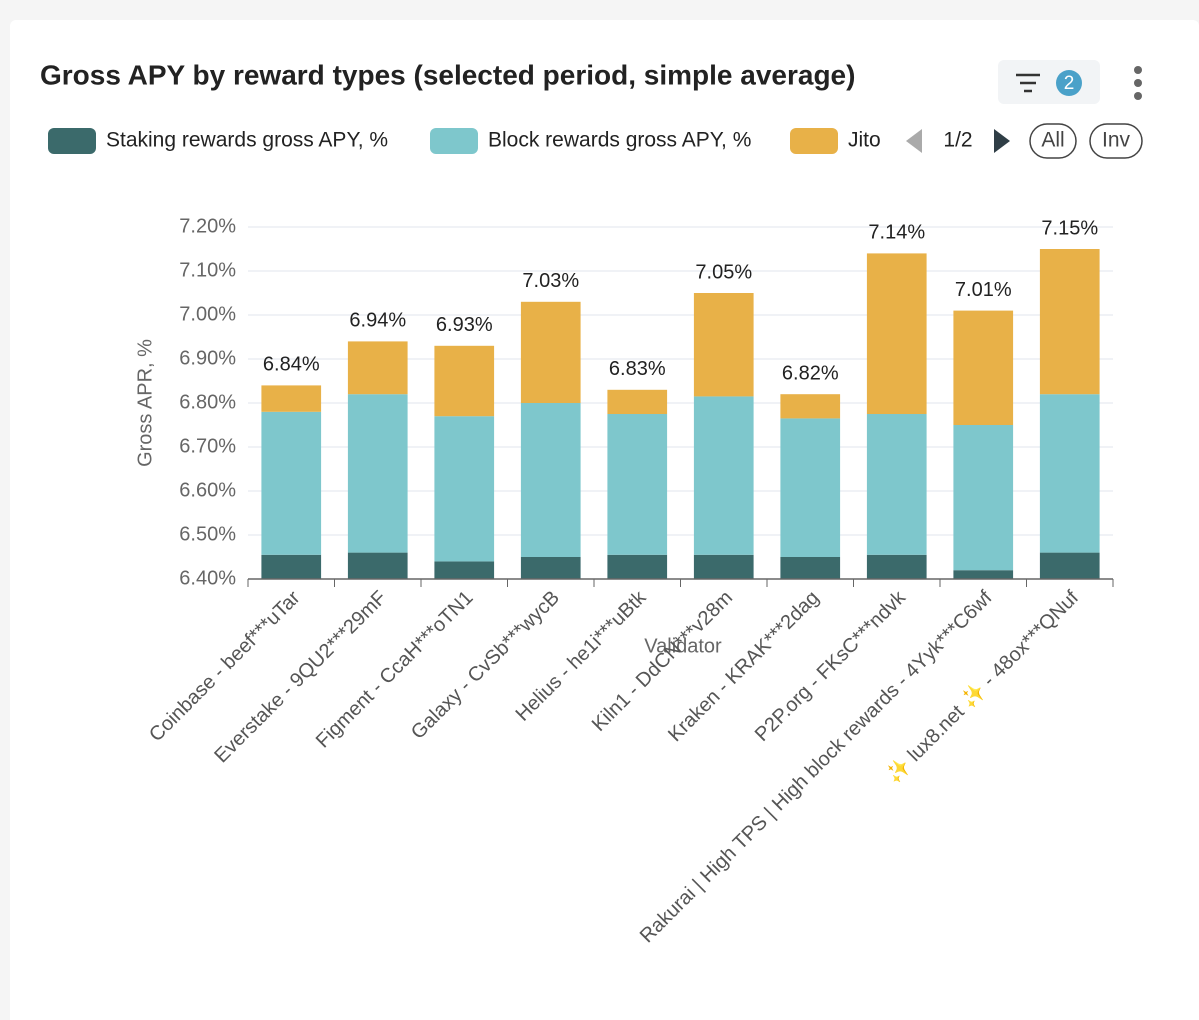 This screenshot has height=1020, width=1199. What do you see at coordinates (464, 325) in the screenshot?
I see `total-label: 6.93%` at bounding box center [464, 325].